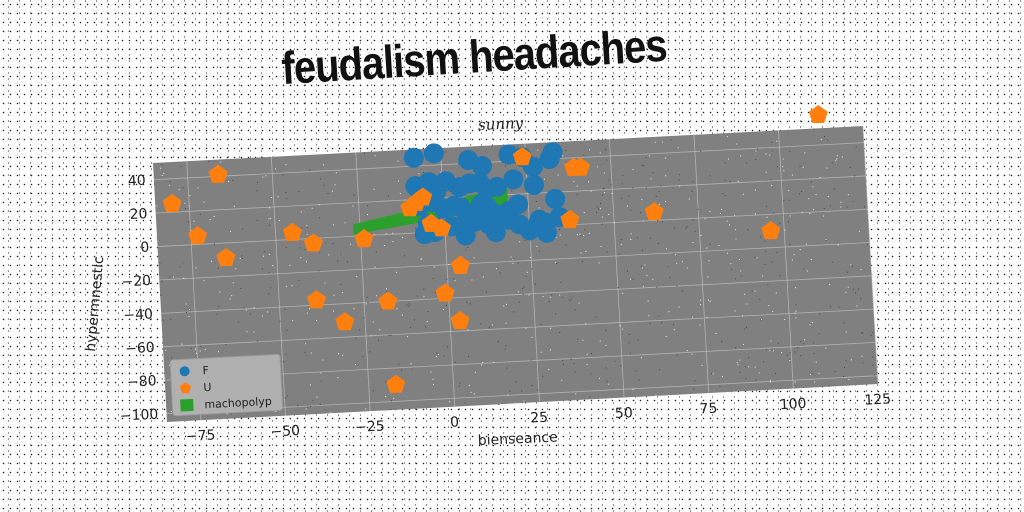  What do you see at coordinates (138, 214) in the screenshot?
I see `y-tick-label: 20` at bounding box center [138, 214].